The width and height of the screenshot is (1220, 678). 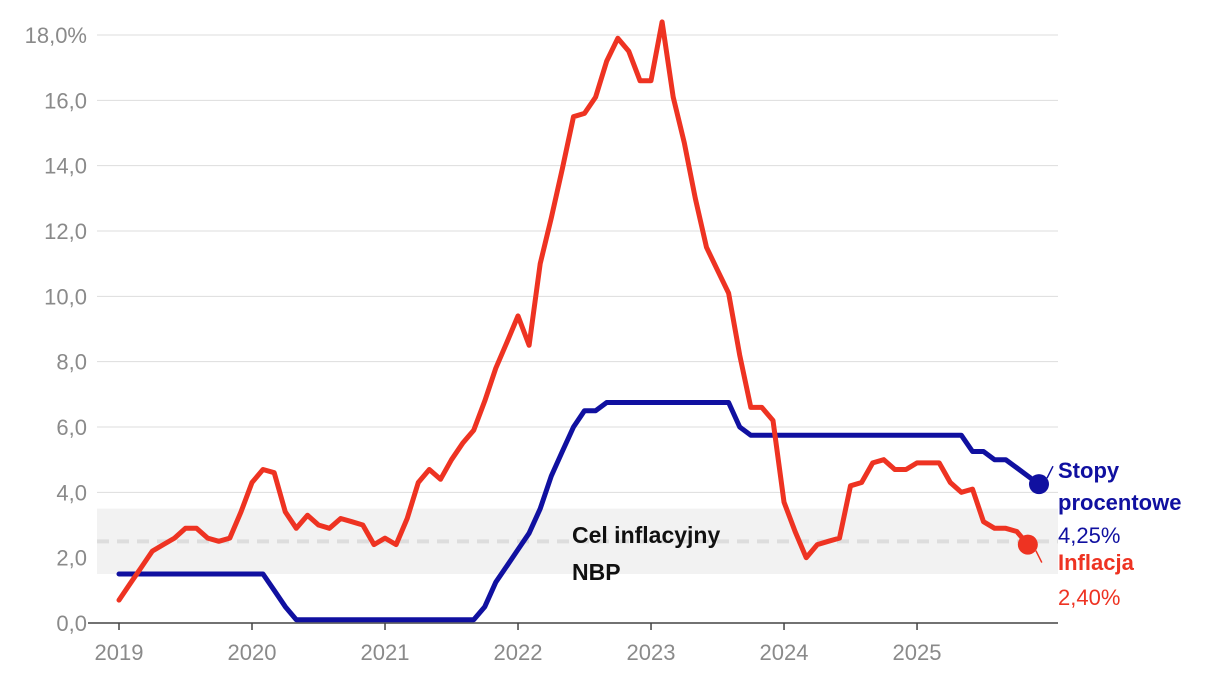 What do you see at coordinates (1119, 502) in the screenshot?
I see `rates-label-line2: procentowe` at bounding box center [1119, 502].